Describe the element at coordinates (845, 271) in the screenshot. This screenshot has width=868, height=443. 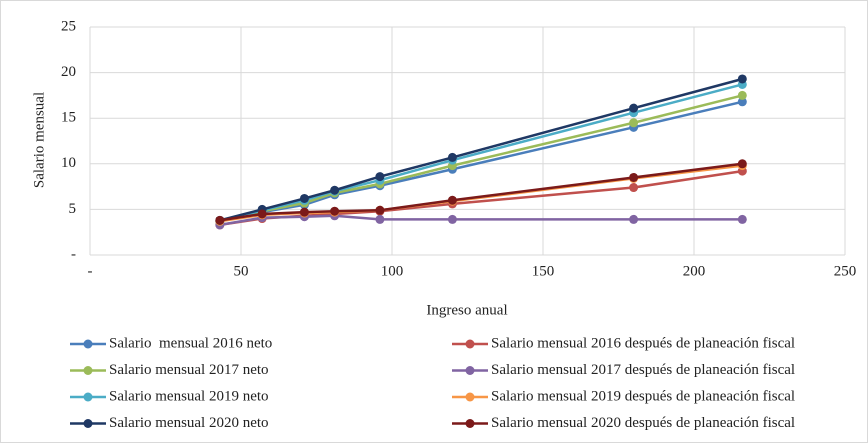
I see `x-tick-label: 250` at that location.